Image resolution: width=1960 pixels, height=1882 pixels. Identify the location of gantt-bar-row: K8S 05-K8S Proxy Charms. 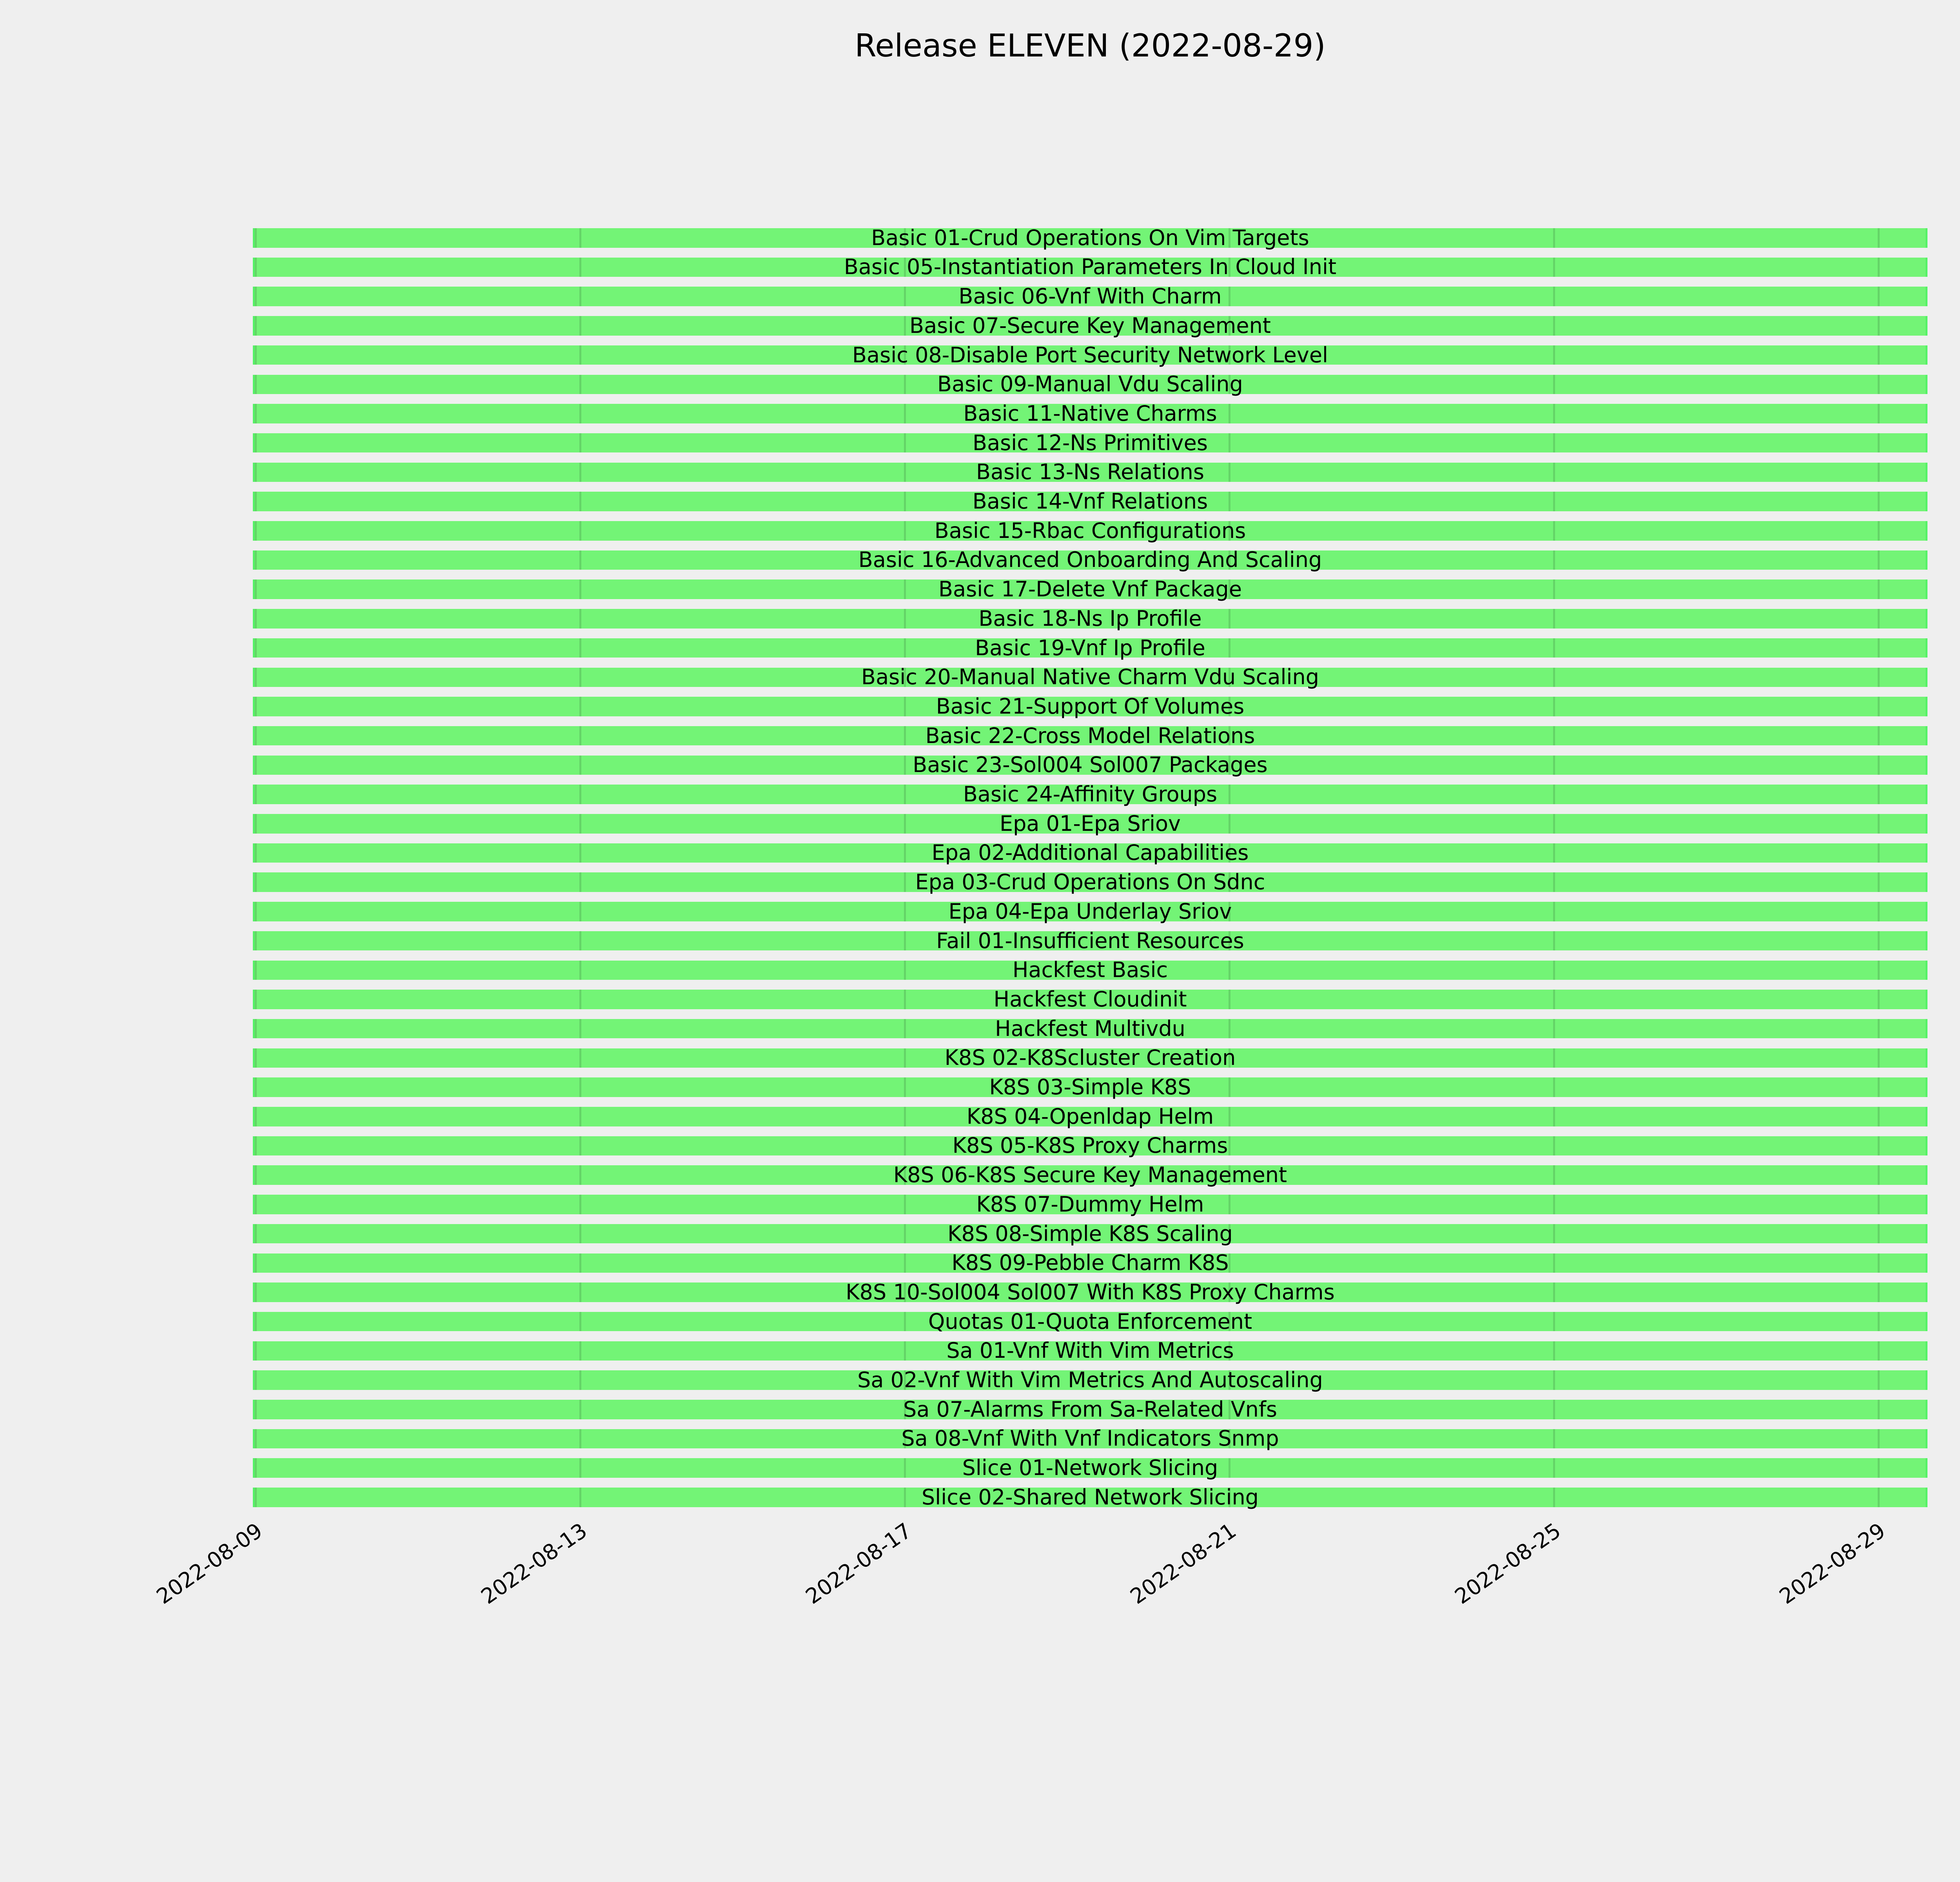
(1090, 1145).